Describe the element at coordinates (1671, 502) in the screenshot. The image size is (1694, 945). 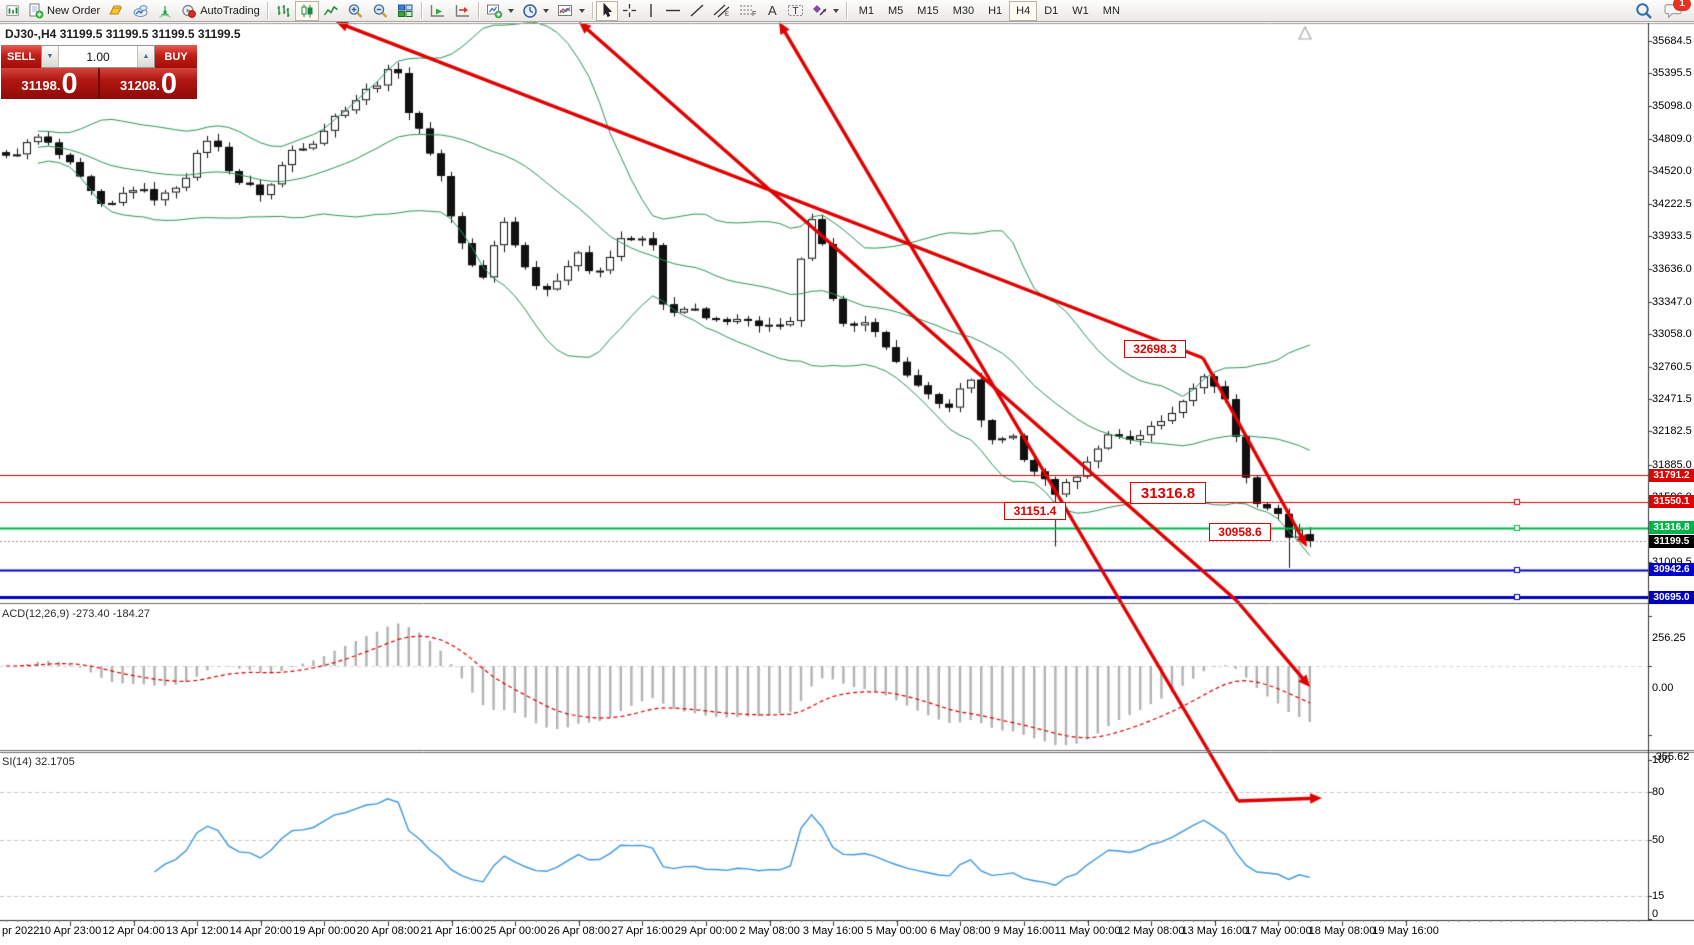
I see `price-level-badge: 31550.1` at that location.